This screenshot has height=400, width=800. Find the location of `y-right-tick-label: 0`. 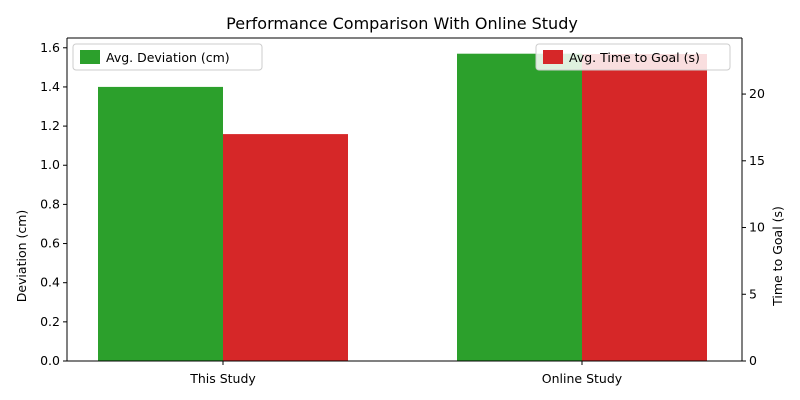

y-right-tick-label: 0 is located at coordinates (753, 360).